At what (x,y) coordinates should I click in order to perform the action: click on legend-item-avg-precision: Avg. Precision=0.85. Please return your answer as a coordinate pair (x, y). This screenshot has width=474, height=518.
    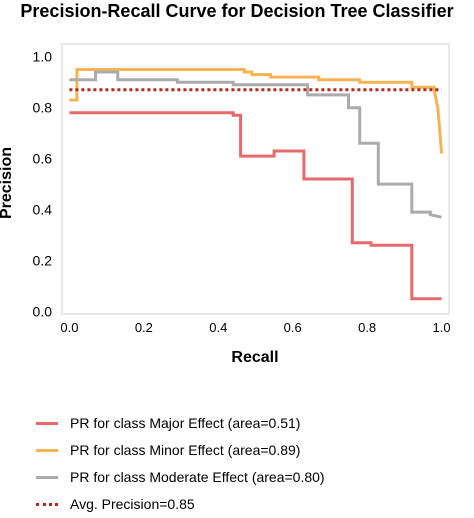
    Looking at the image, I should click on (246, 504).